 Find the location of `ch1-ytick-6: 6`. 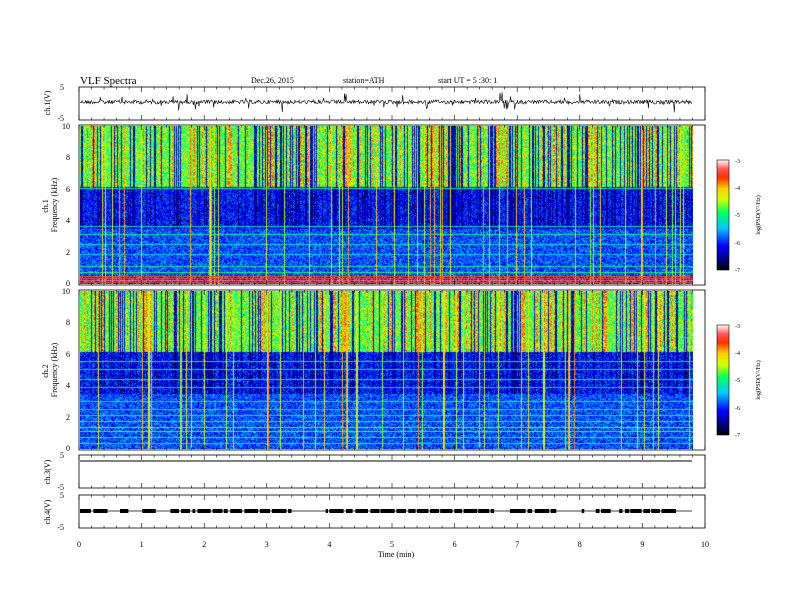

ch1-ytick-6: 6 is located at coordinates (68, 189).